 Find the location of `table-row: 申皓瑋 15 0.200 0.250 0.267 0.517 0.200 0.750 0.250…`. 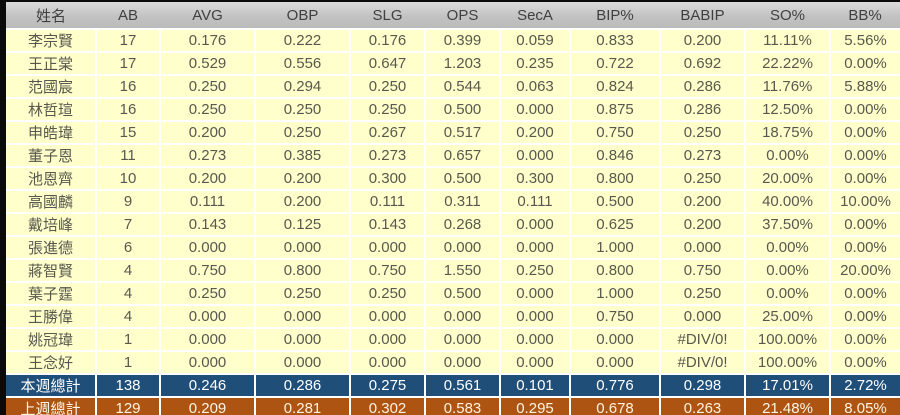

table-row: 申皓瑋 15 0.200 0.250 0.267 0.517 0.200 0.750 0.250… is located at coordinates (453, 132).